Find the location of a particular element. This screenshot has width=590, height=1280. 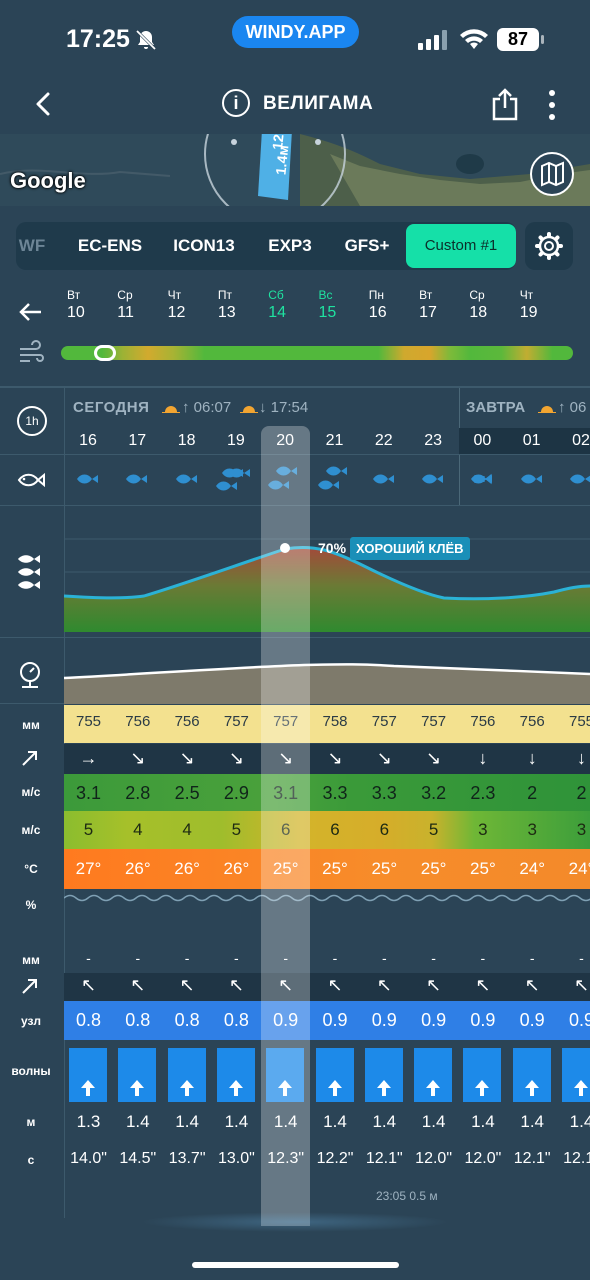

tab-ec-ens: EC-ENS is located at coordinates (110, 245).